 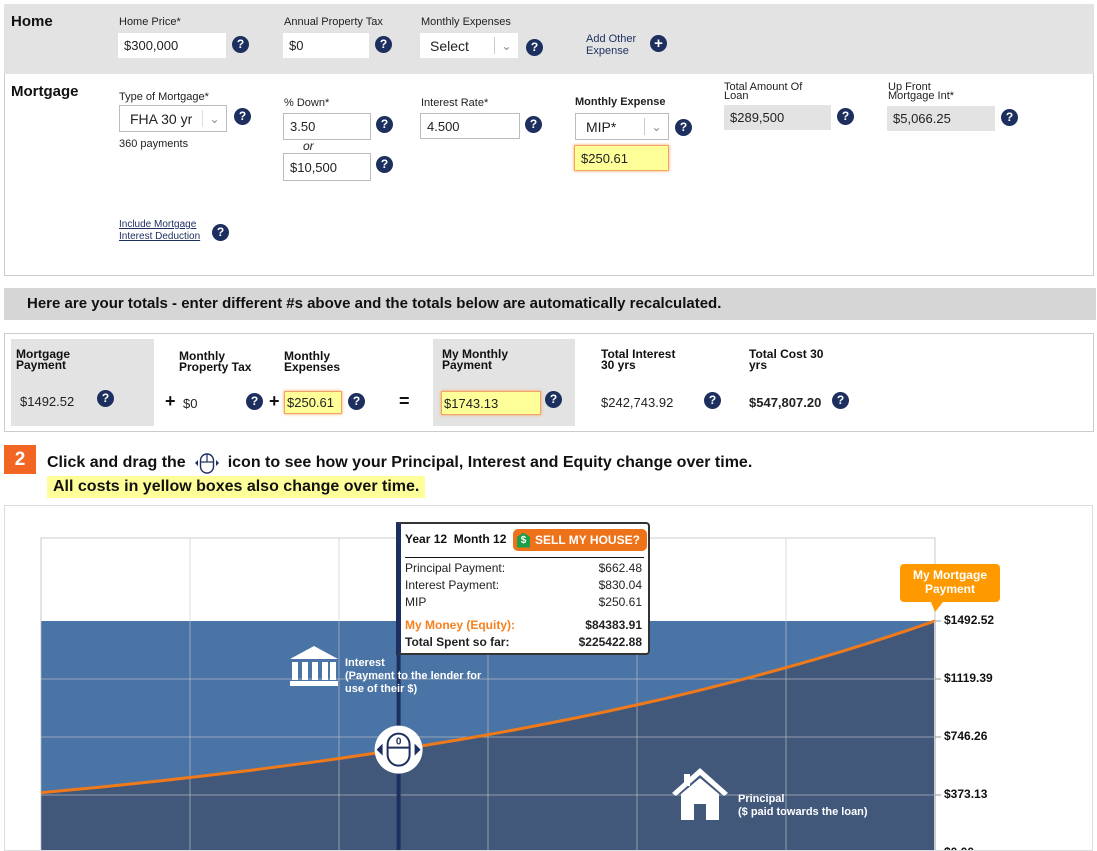 What do you see at coordinates (937, 607) in the screenshot?
I see `callout-pointer` at bounding box center [937, 607].